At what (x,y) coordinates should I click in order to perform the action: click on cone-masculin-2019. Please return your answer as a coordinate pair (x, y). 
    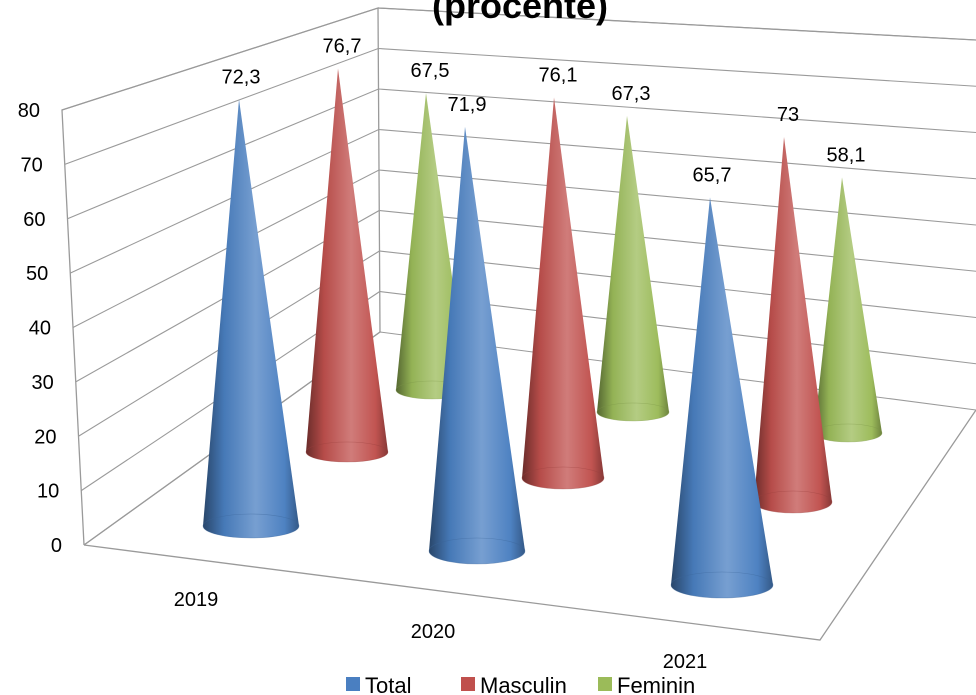
    Looking at the image, I should click on (347, 265).